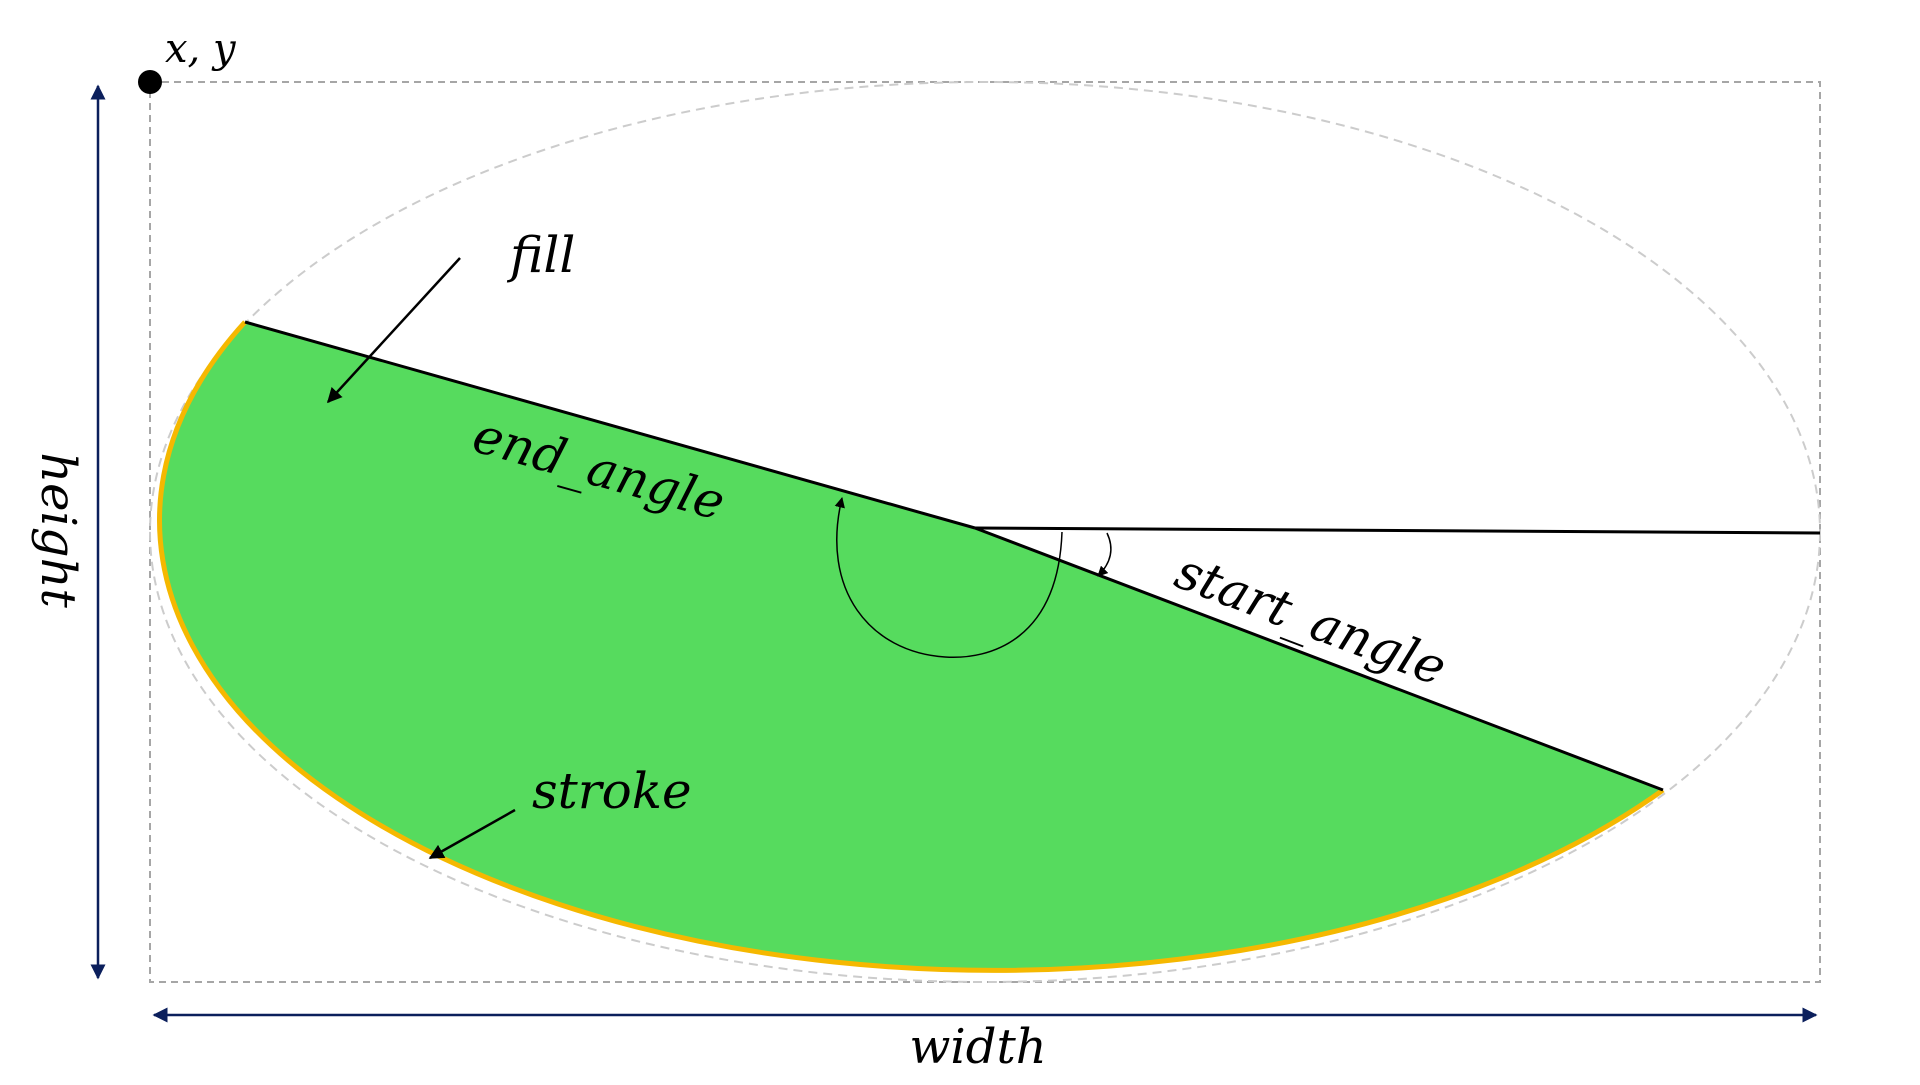  What do you see at coordinates (150, 82) in the screenshot?
I see `origin-marker-icon` at bounding box center [150, 82].